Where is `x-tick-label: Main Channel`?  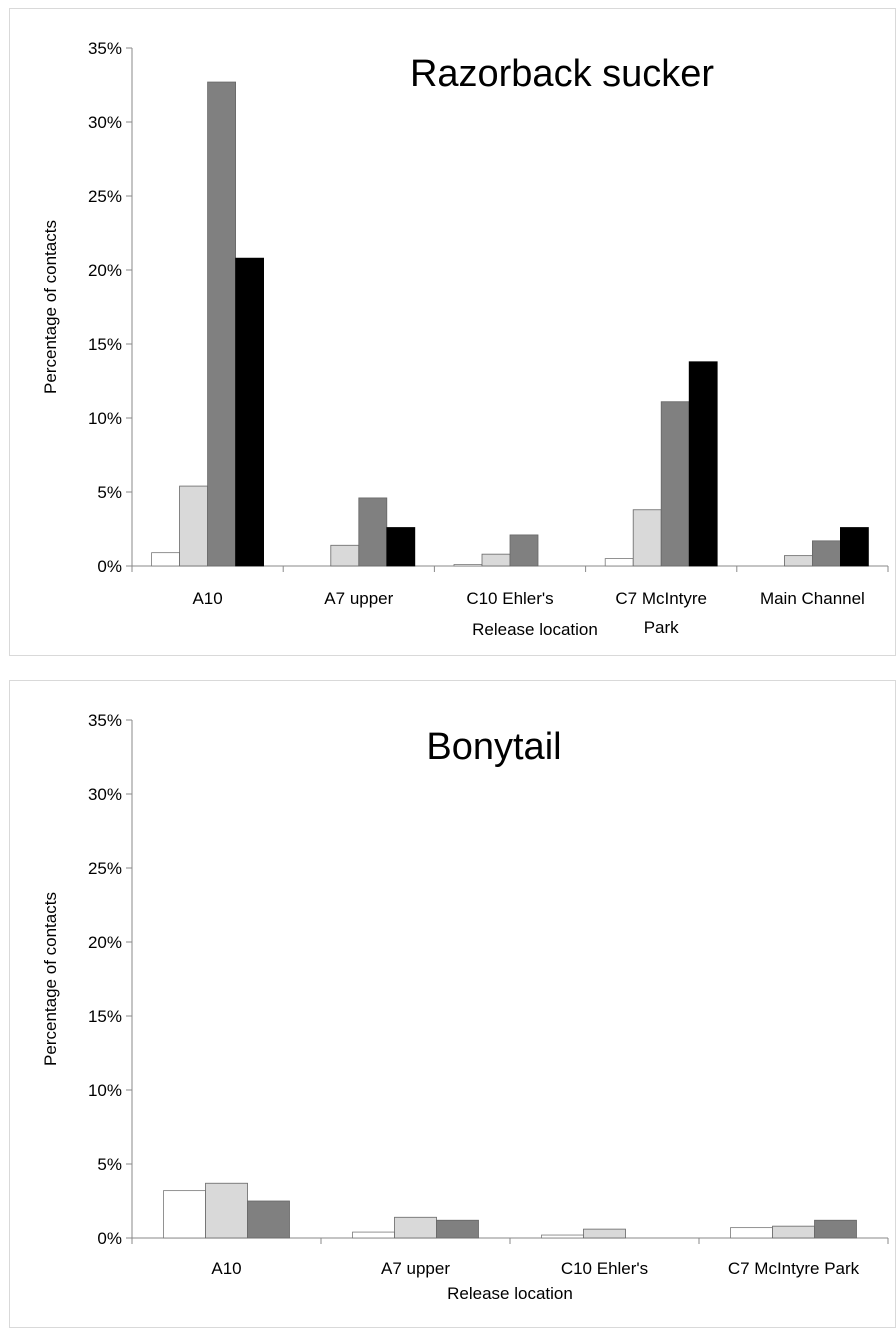
x-tick-label: Main Channel is located at coordinates (812, 598).